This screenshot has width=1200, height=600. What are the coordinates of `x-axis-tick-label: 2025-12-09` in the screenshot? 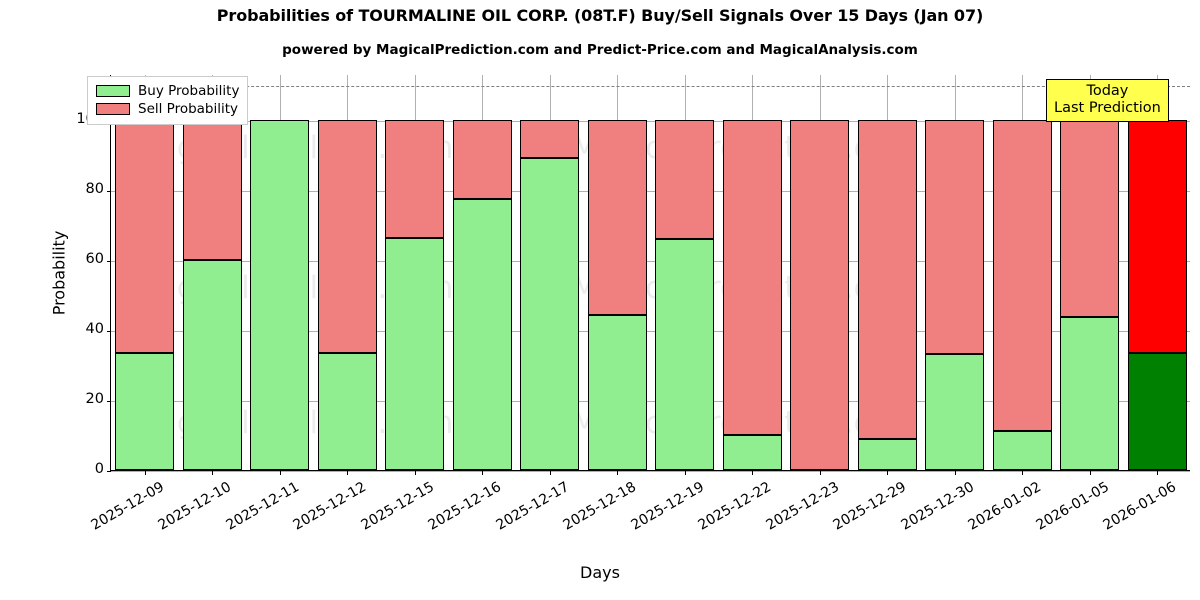 It's located at (127, 506).